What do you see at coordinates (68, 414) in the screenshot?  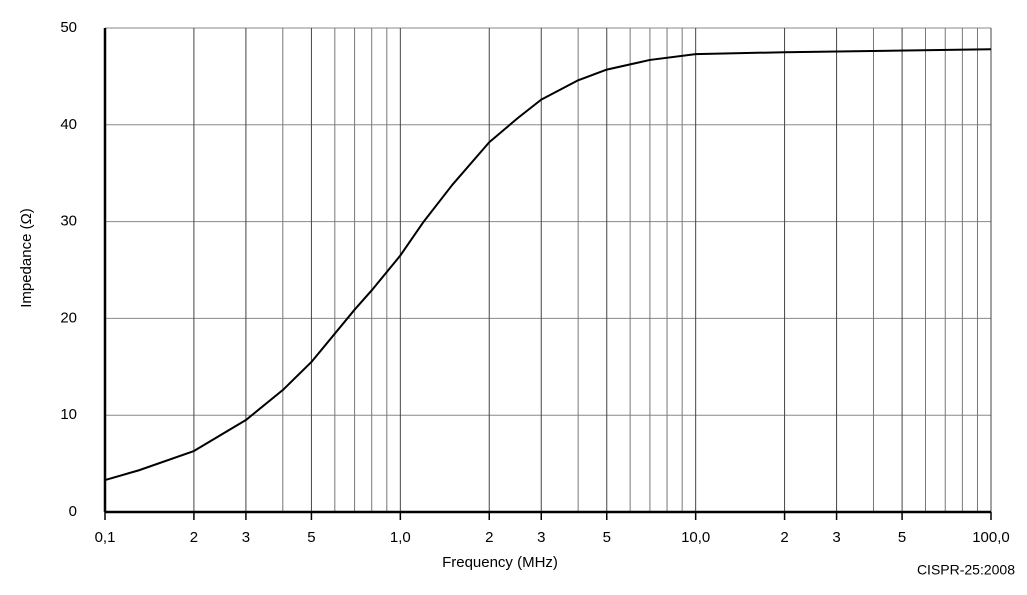 I see `y-tick-label: 10` at bounding box center [68, 414].